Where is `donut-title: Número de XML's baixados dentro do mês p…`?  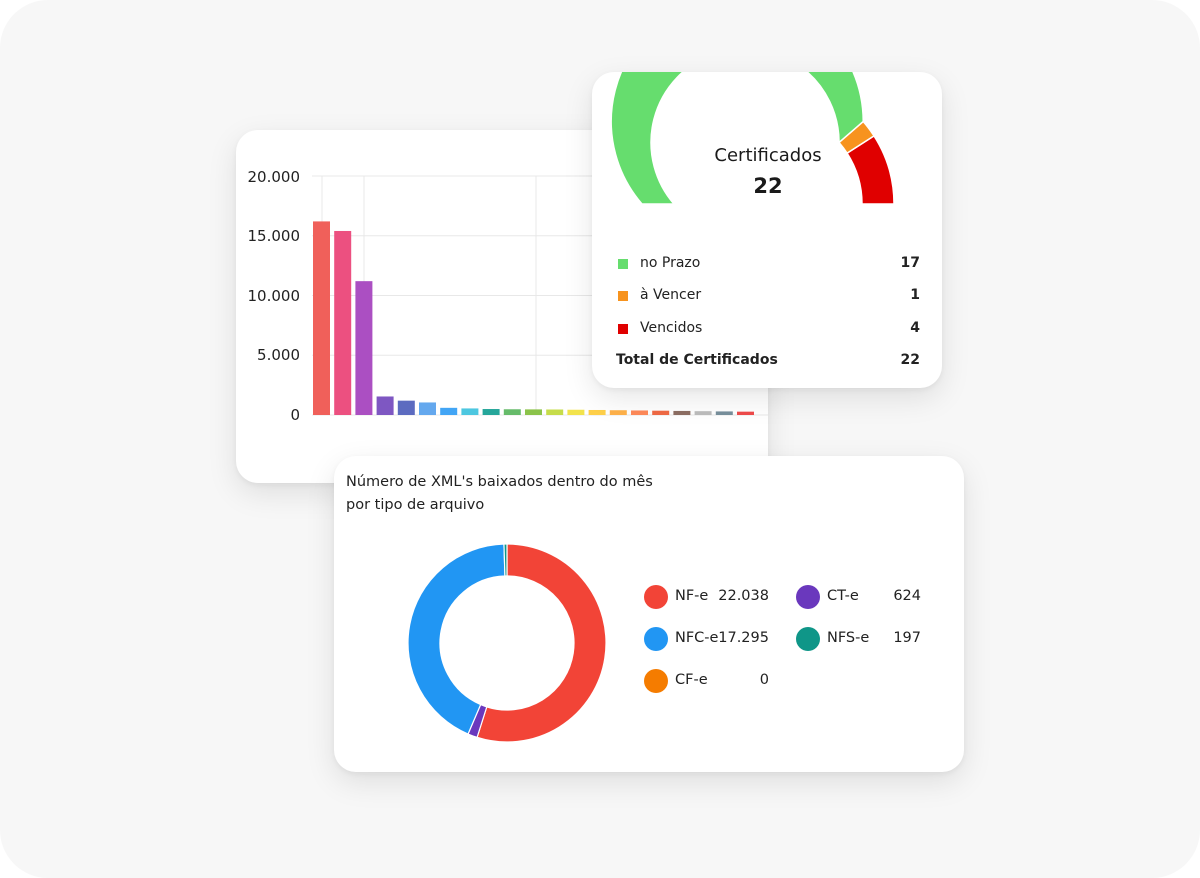 donut-title: Número de XML's baixados dentro do mês p… is located at coordinates (499, 493).